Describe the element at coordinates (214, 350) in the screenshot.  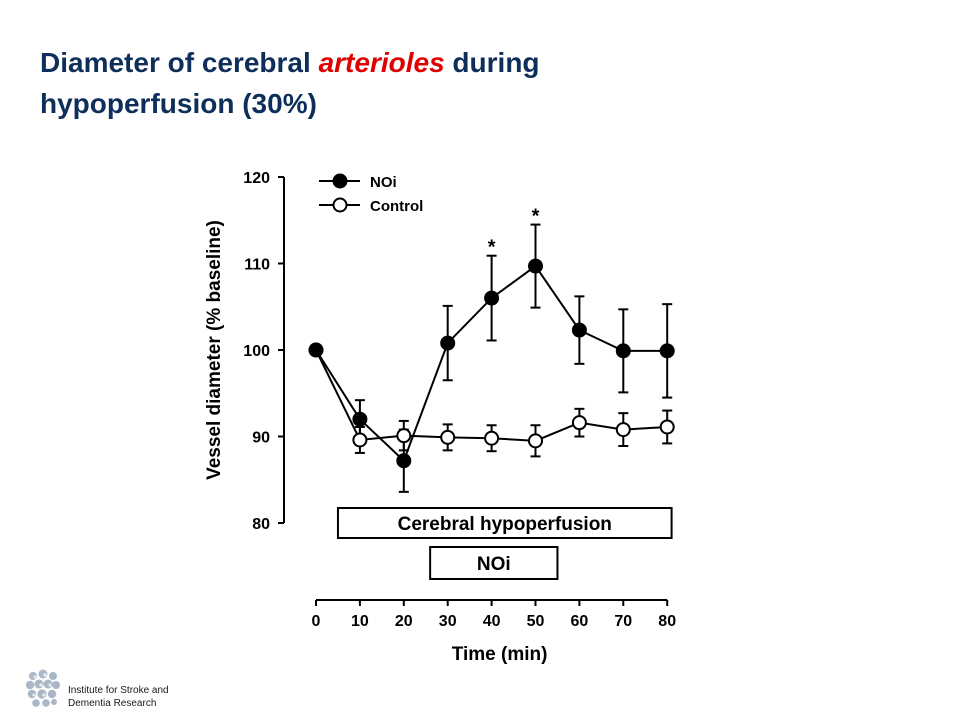
I see `y-axis-label: Vessel diameter (% baseline)` at that location.